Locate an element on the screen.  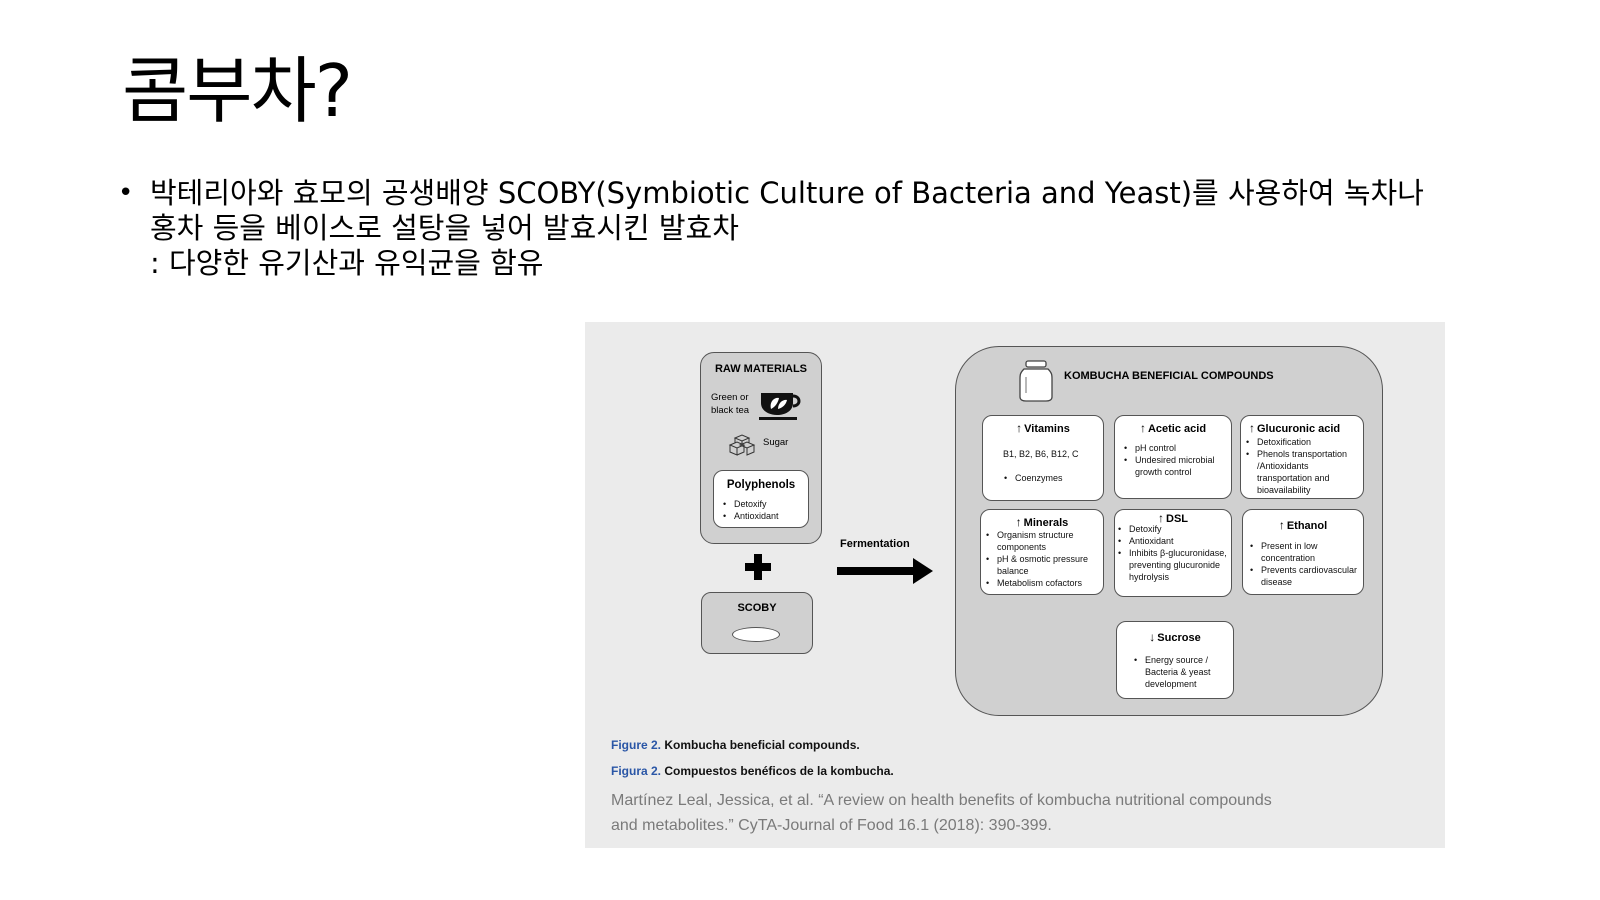
minerals-title: ↑ Minerals is located at coordinates (1042, 522).